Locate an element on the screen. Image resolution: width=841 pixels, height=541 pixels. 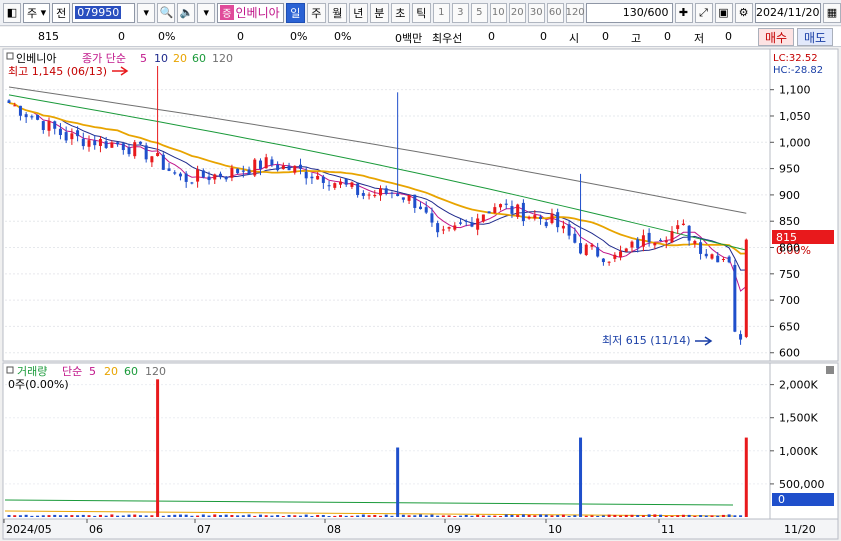
save-icon: ▣ is located at coordinates (723, 12).